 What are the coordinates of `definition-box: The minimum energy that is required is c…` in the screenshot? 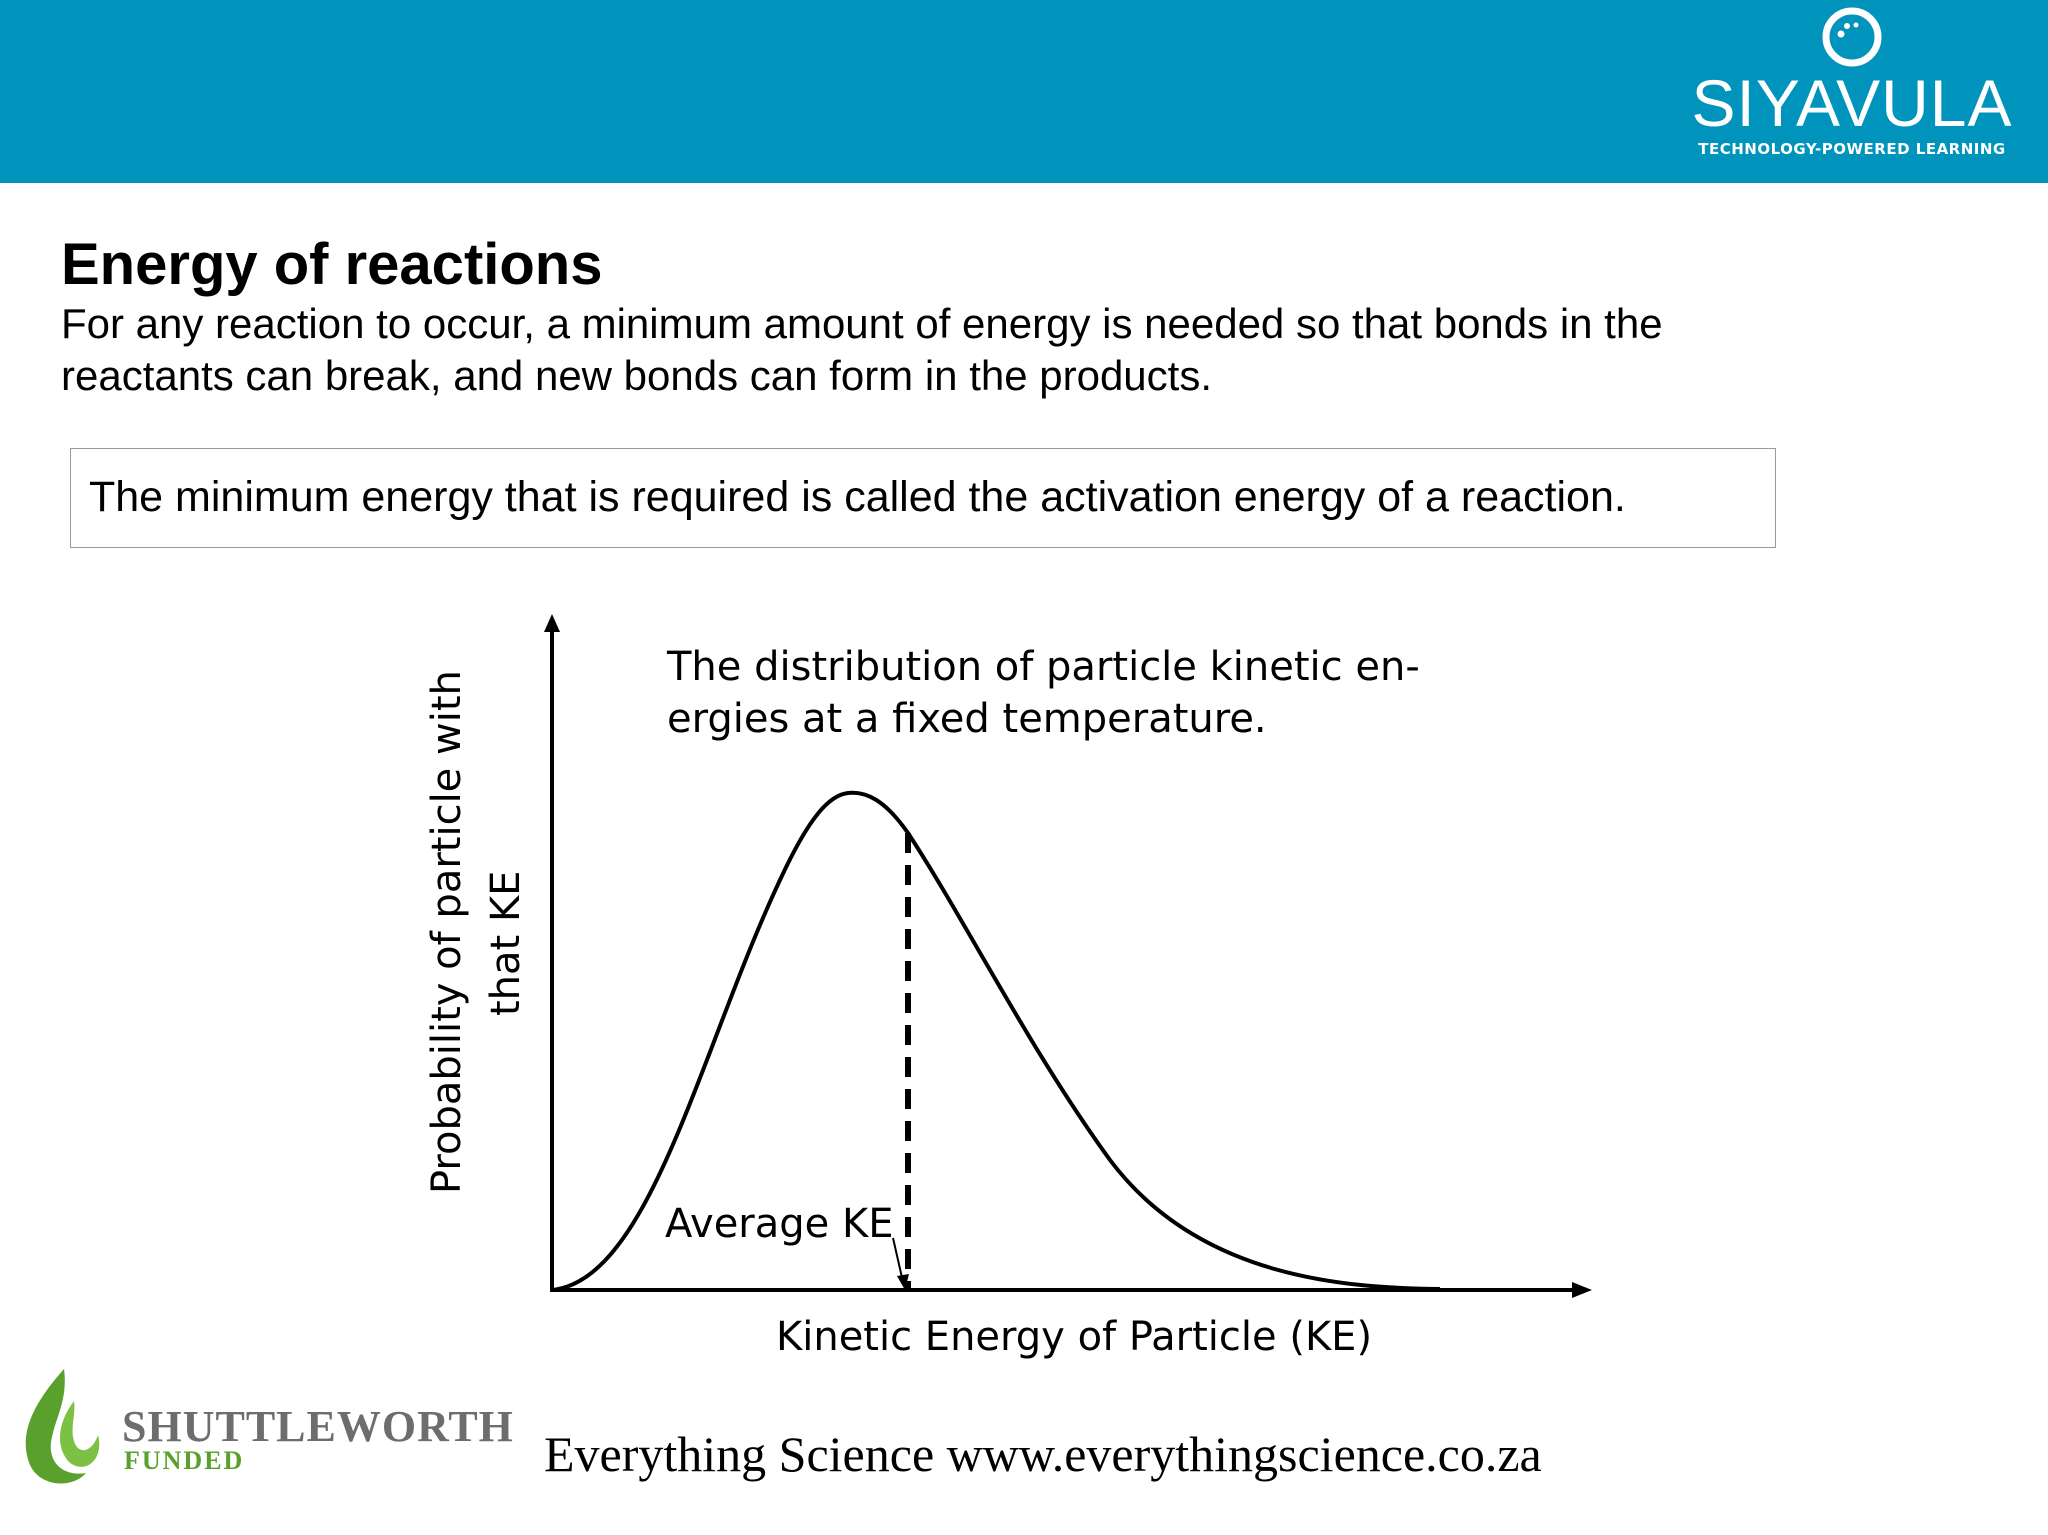 It's located at (923, 498).